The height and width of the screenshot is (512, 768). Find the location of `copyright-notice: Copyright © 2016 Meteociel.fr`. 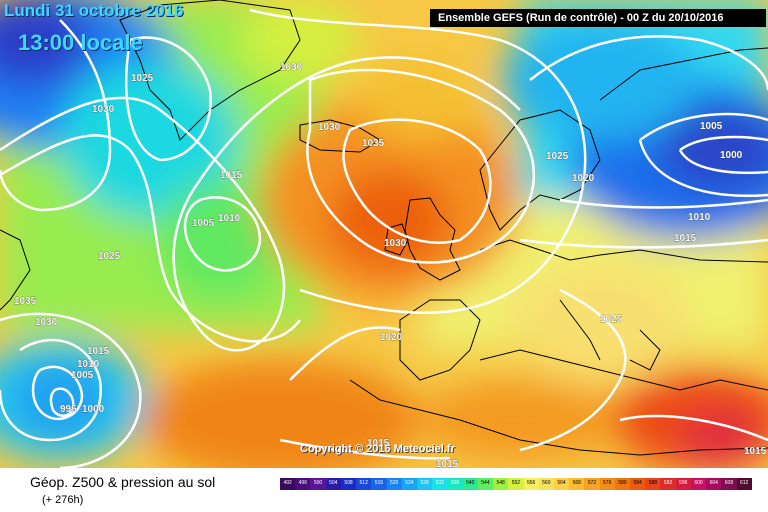

copyright-notice: Copyright © 2016 Meteociel.fr is located at coordinates (377, 449).